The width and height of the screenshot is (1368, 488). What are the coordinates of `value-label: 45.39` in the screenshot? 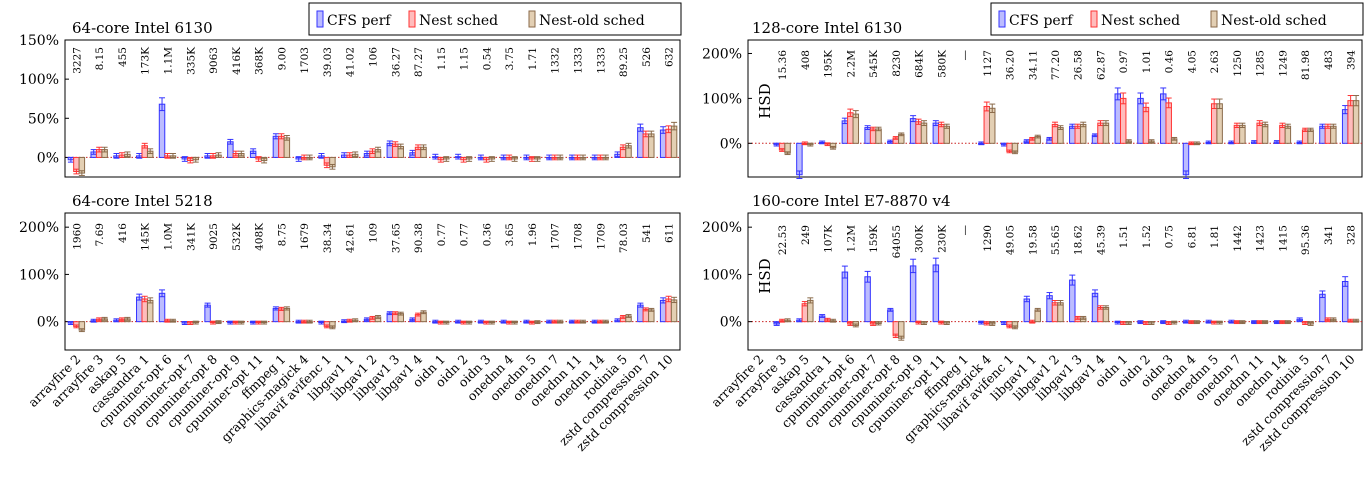 It's located at (1101, 240).